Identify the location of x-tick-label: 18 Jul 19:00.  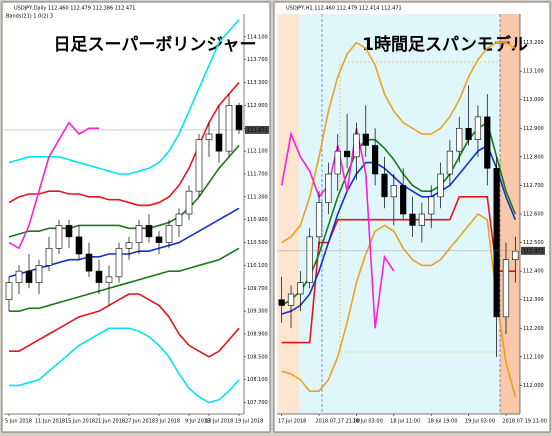
(443, 422).